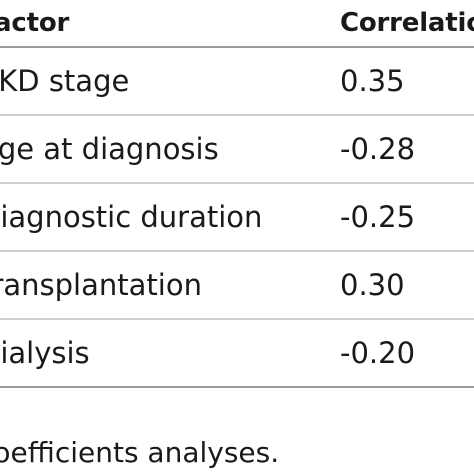 This screenshot has height=474, width=474. What do you see at coordinates (396, 24) in the screenshot?
I see `header-correlation: Correlation` at bounding box center [396, 24].